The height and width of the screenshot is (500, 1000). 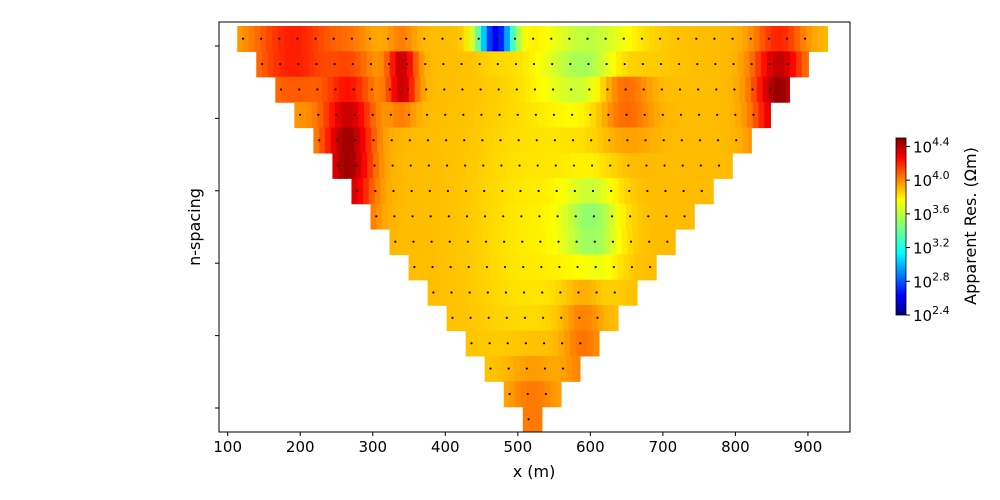 What do you see at coordinates (517, 444) in the screenshot?
I see `x-axis: 100 200 300 400 500 600 700 800 900` at bounding box center [517, 444].